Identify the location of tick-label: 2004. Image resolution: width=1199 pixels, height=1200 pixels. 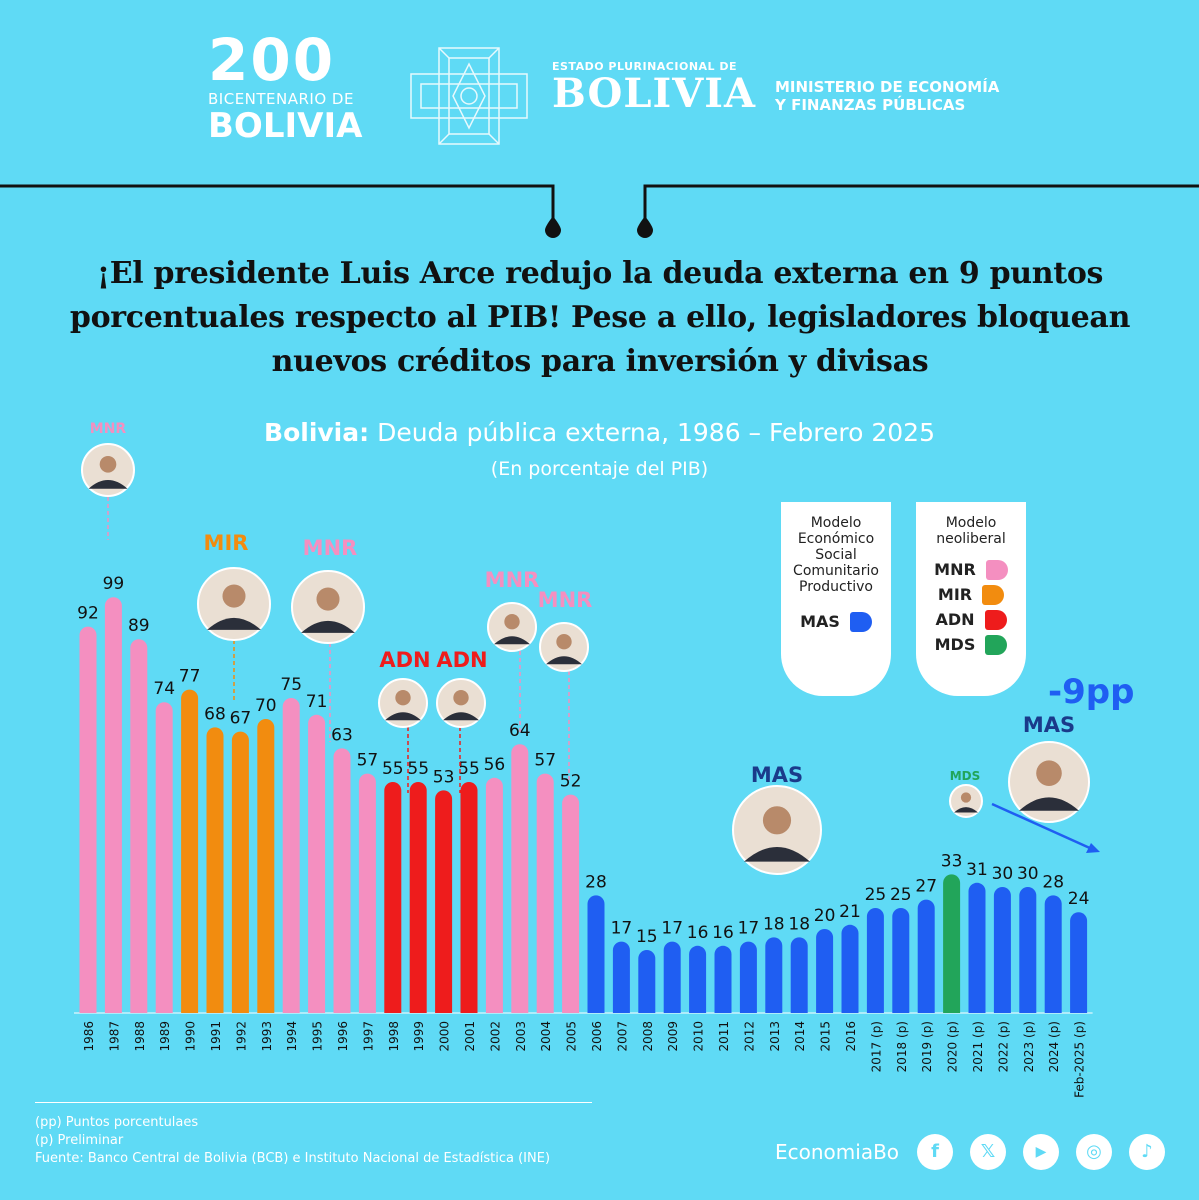
(546, 1036).